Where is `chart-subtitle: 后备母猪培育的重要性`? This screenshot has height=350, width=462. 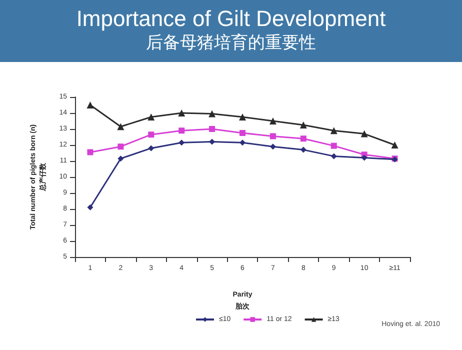
chart-subtitle: 后备母猪培育的重要性 is located at coordinates (231, 43).